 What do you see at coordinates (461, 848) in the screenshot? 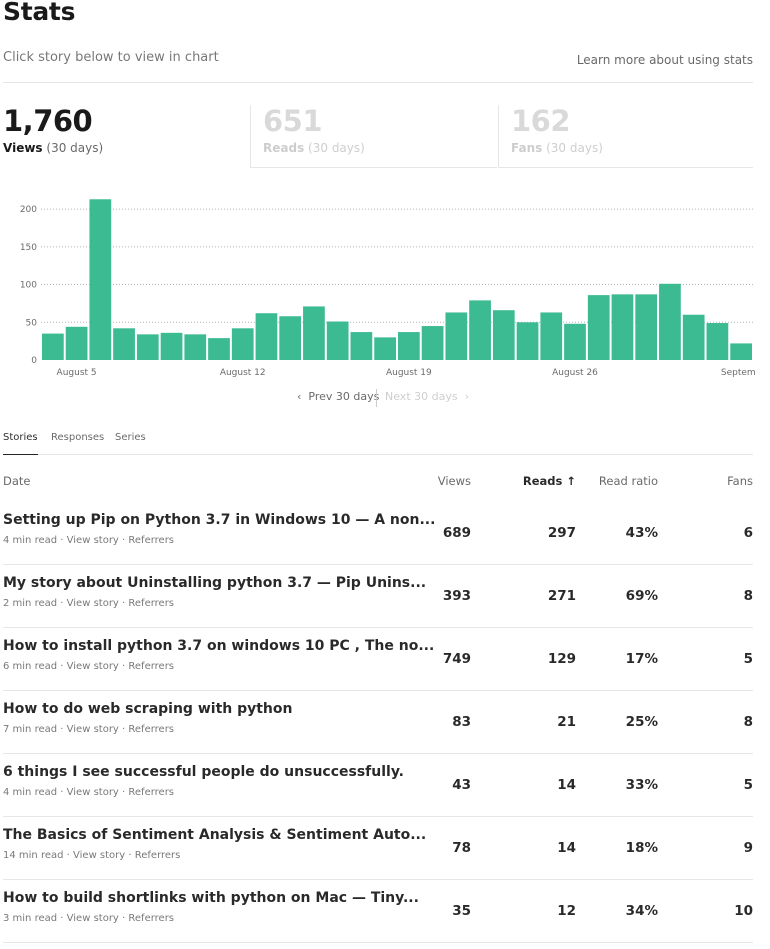
I see `story-views: 78` at bounding box center [461, 848].